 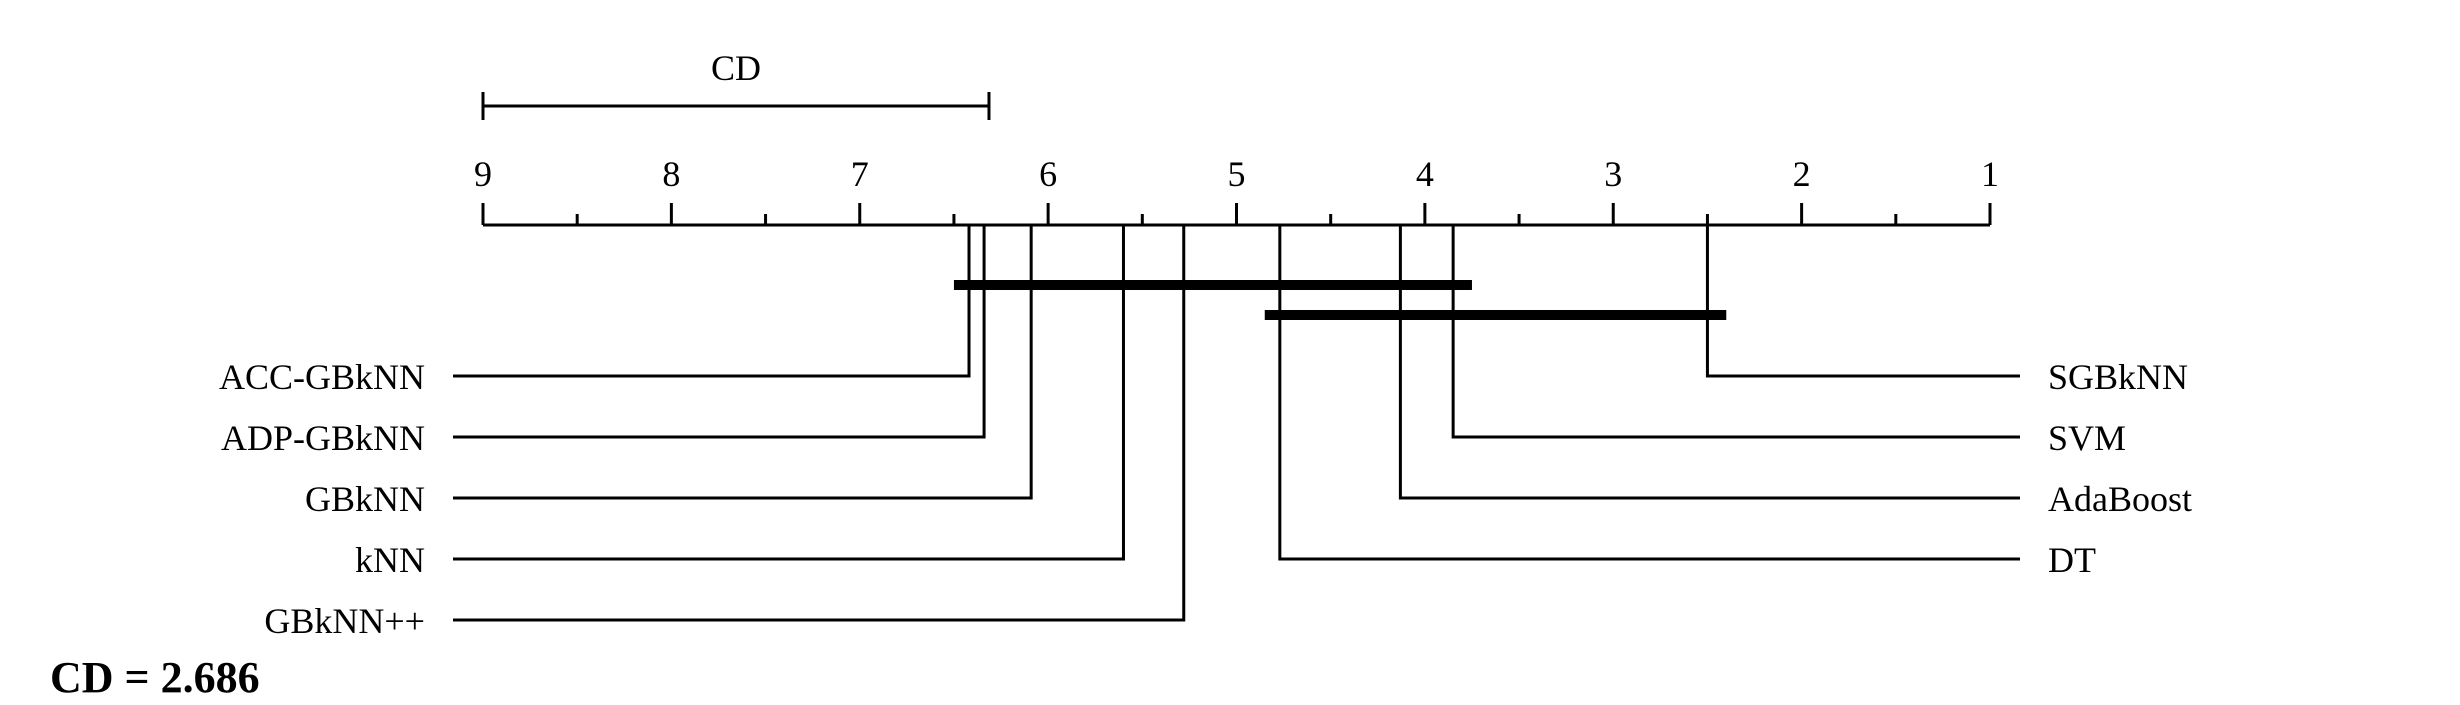 What do you see at coordinates (860, 174) in the screenshot?
I see `tick-label: 7` at bounding box center [860, 174].